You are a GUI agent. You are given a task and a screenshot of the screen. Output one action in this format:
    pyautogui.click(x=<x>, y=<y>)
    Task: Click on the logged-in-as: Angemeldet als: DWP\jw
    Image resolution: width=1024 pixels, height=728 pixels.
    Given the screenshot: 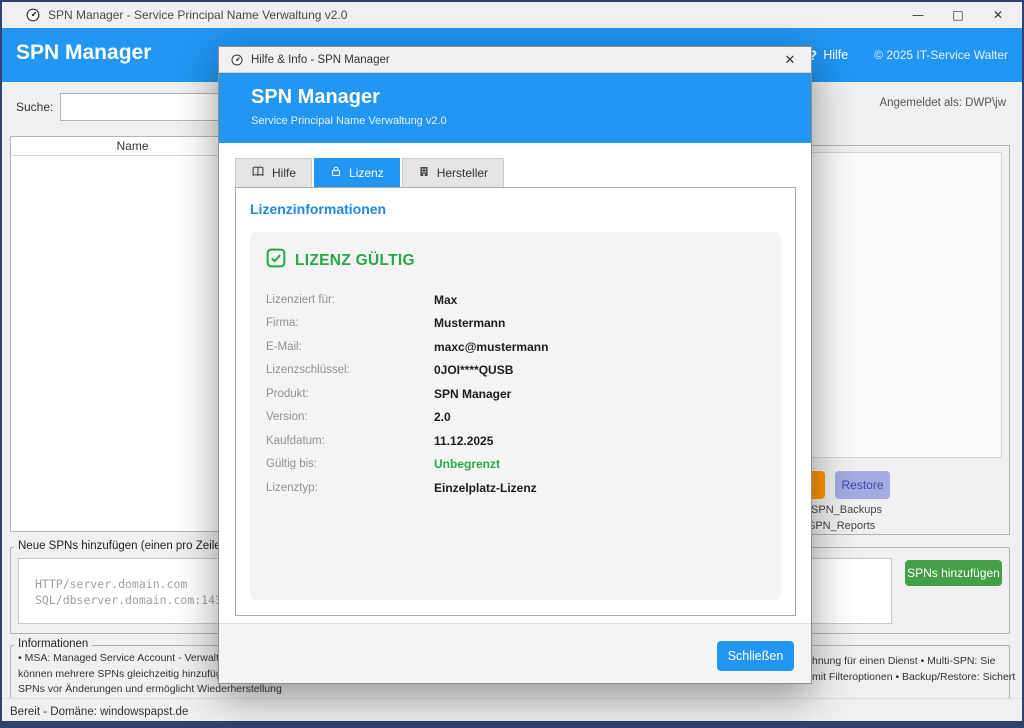 What is the action you would take?
    pyautogui.click(x=942, y=103)
    